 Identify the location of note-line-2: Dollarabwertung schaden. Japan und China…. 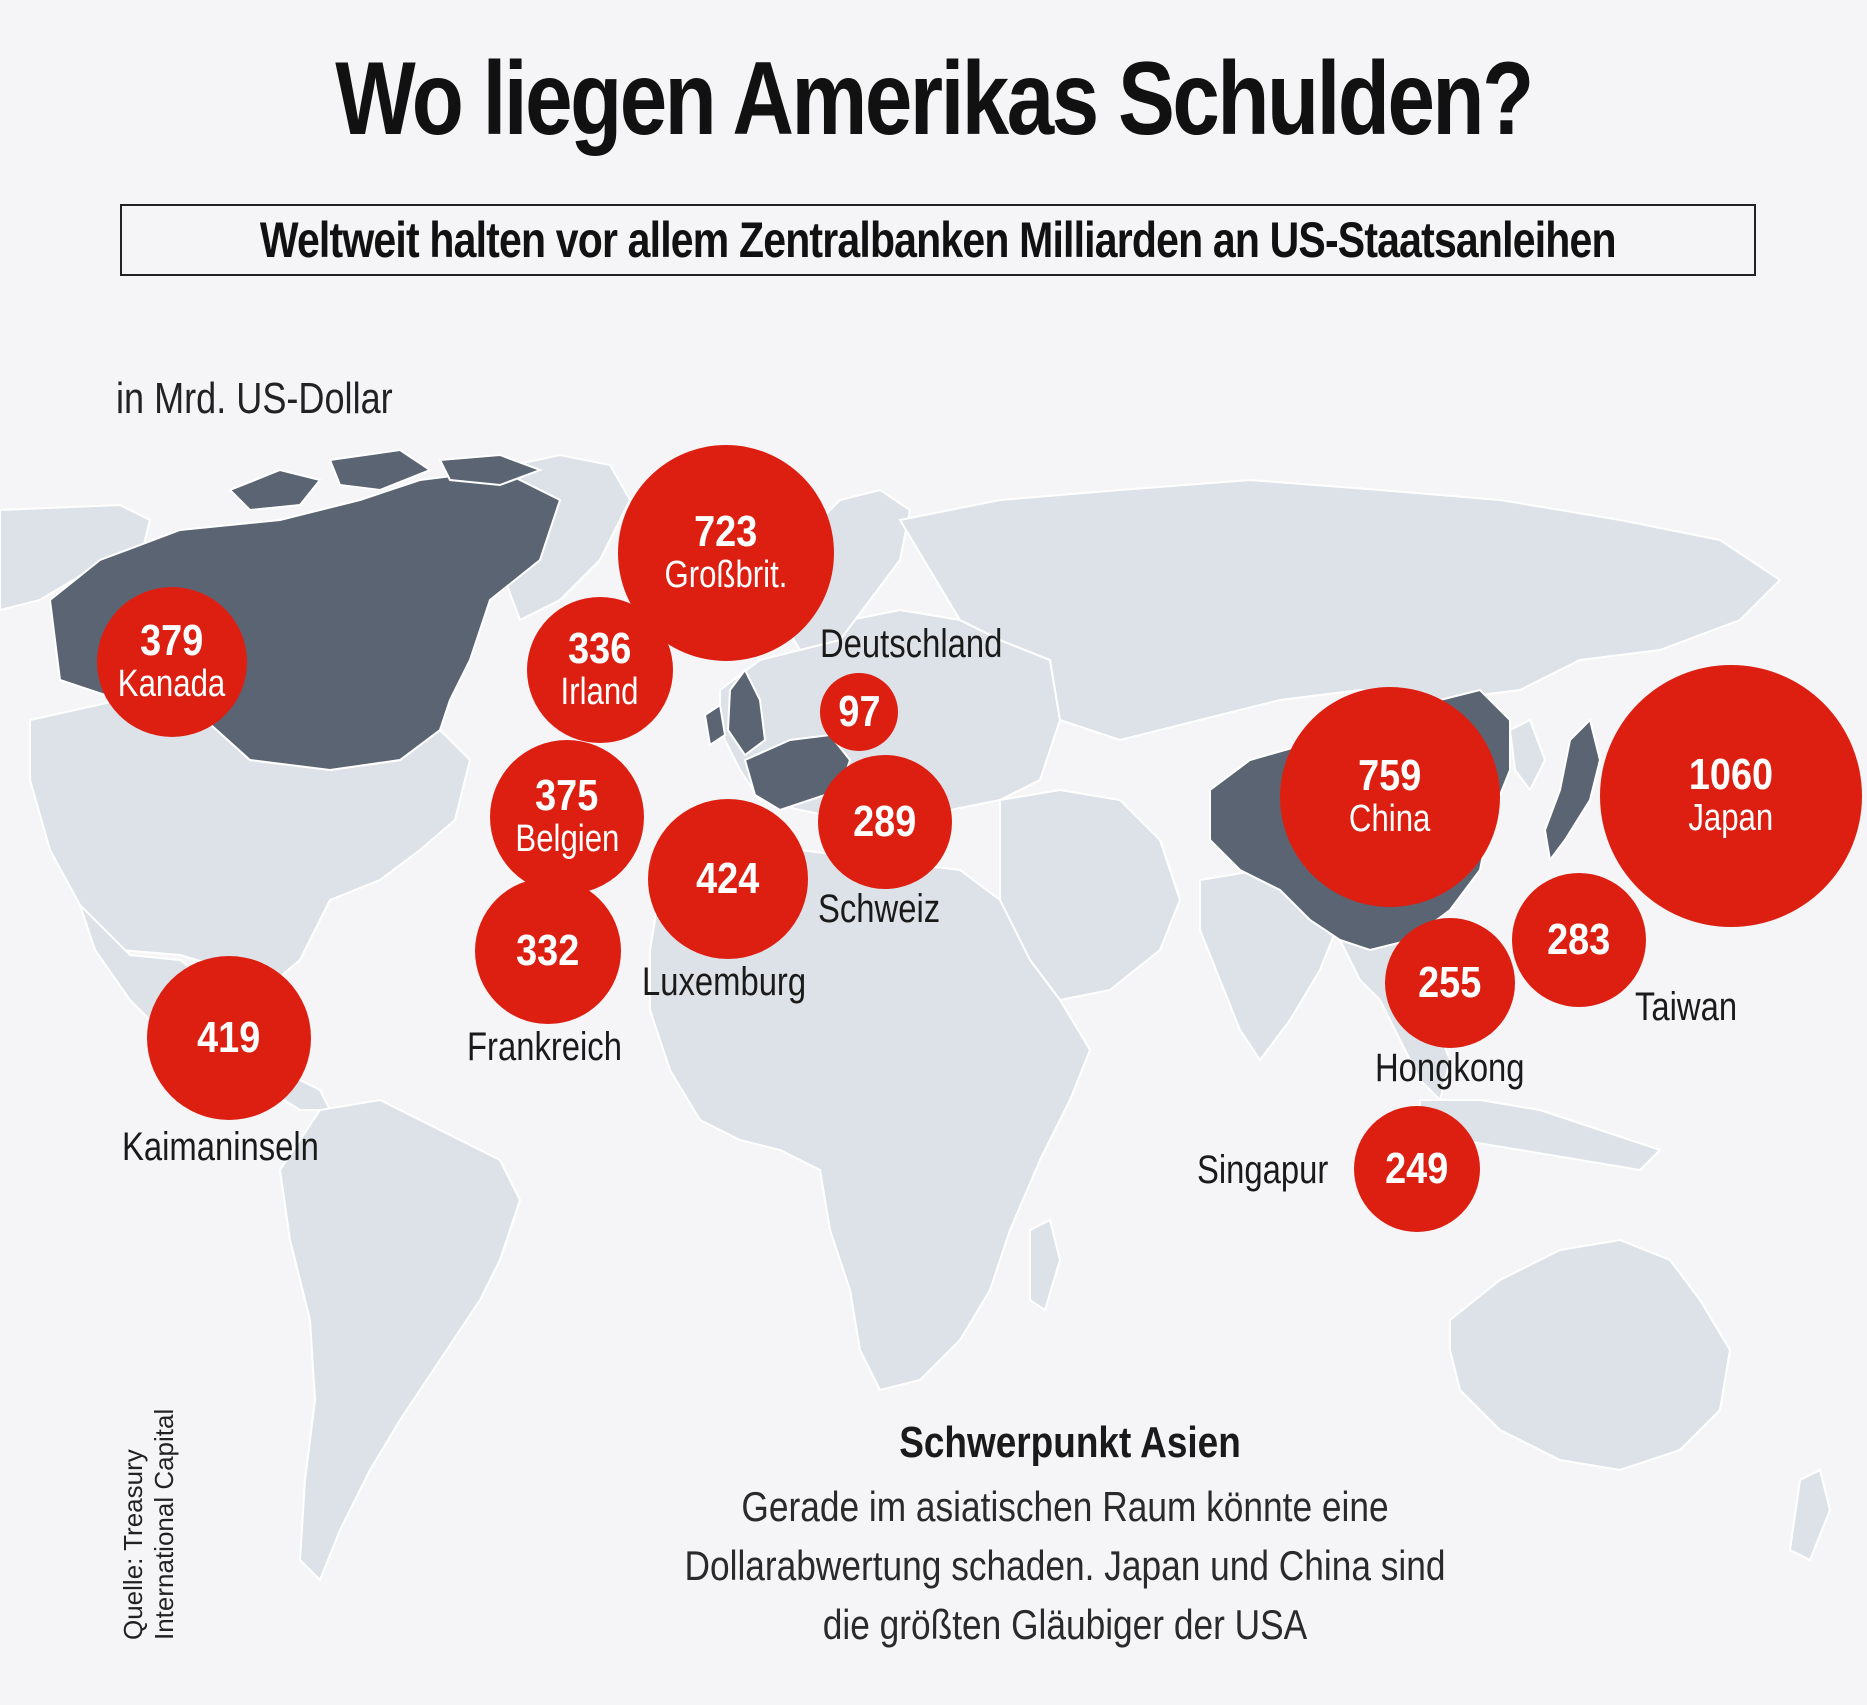
(1065, 1565).